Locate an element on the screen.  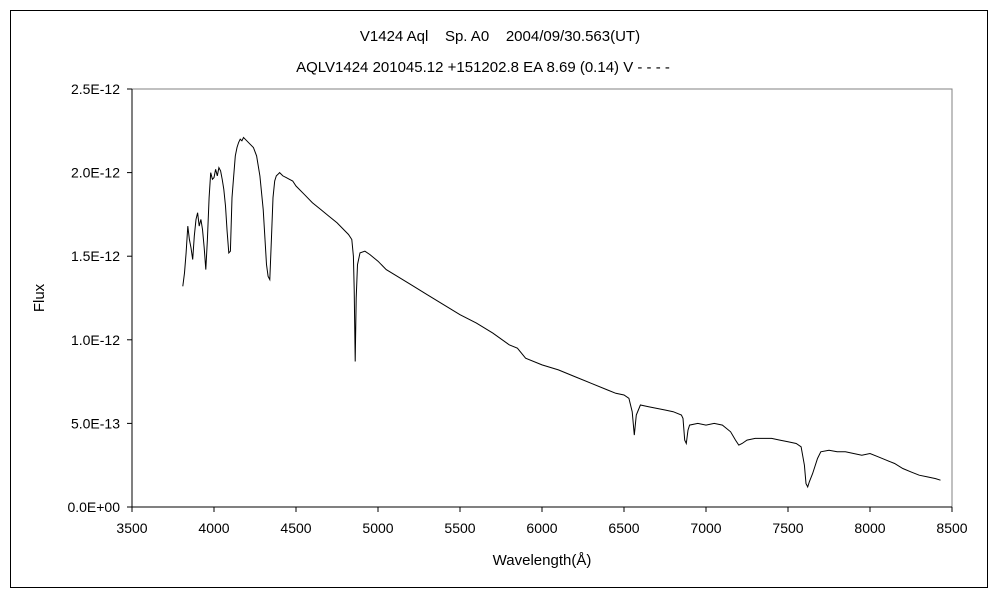
x-tick-label: 6000 is located at coordinates (541, 528).